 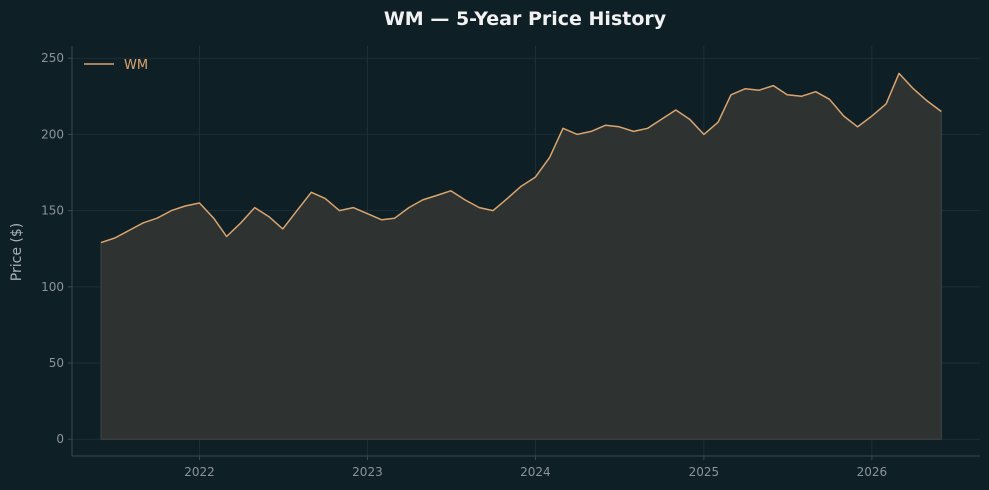 I want to click on x-tick-label: 2022, so click(x=199, y=472).